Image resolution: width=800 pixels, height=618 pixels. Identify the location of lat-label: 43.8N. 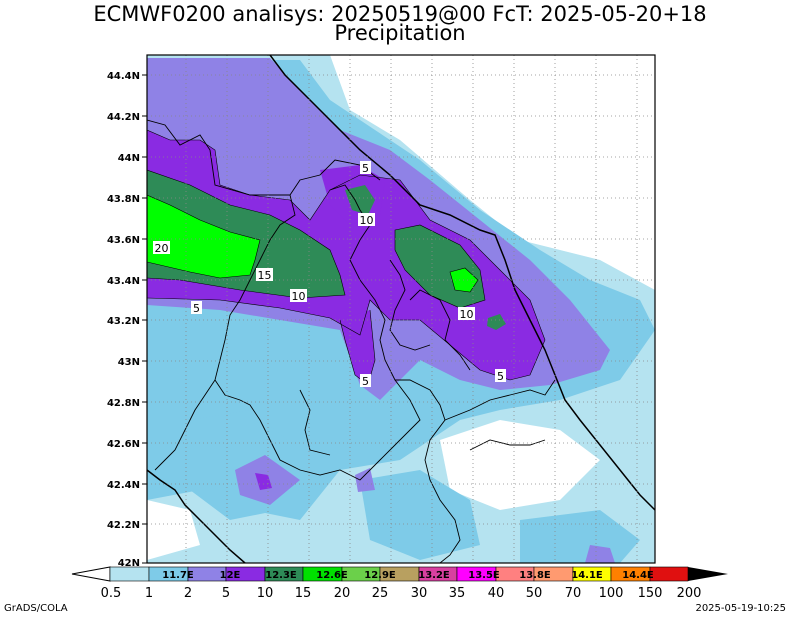
(123, 199).